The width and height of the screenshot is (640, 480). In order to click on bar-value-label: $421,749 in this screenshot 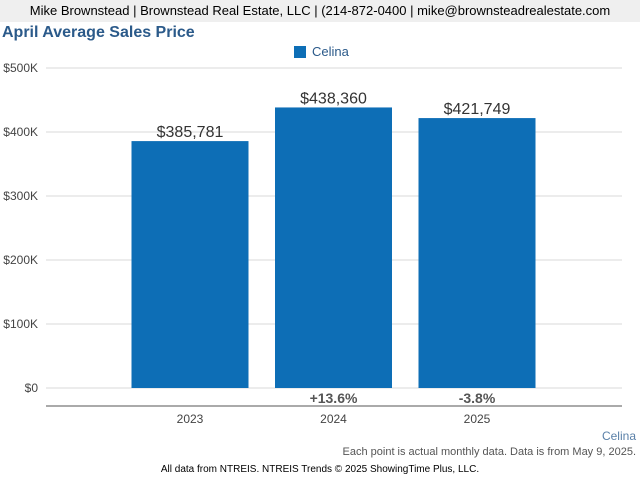, I will do `click(477, 109)`.